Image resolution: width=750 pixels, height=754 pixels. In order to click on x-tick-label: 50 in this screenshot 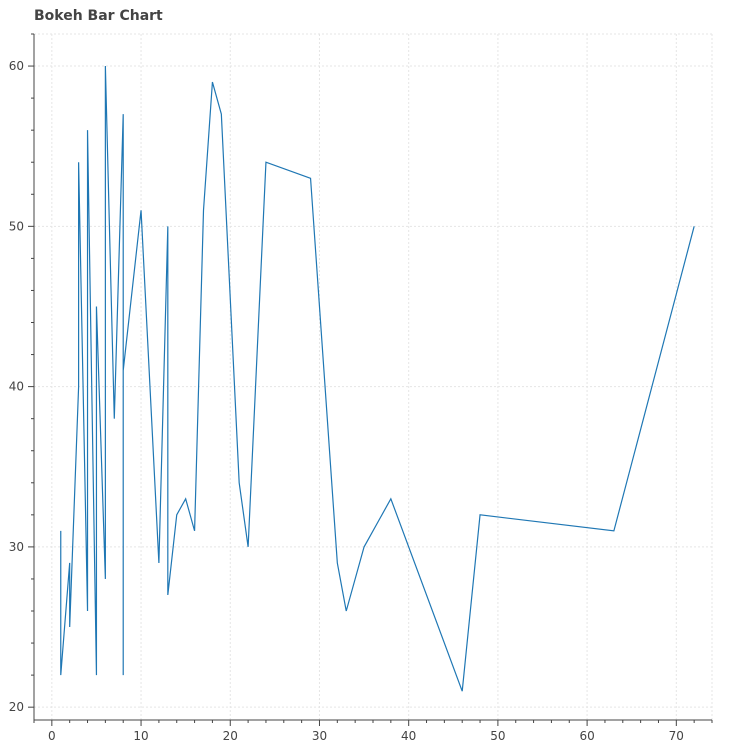, I will do `click(497, 736)`.